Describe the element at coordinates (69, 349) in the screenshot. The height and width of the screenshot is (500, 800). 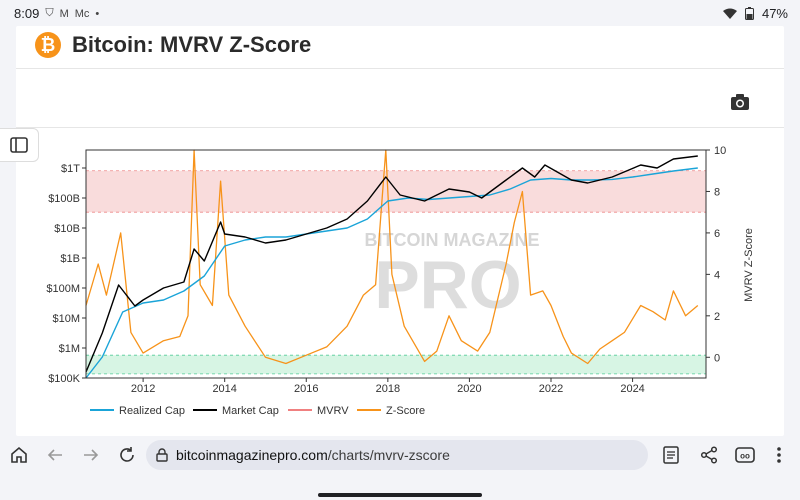
I see `y-left-tick-label: $1M` at that location.